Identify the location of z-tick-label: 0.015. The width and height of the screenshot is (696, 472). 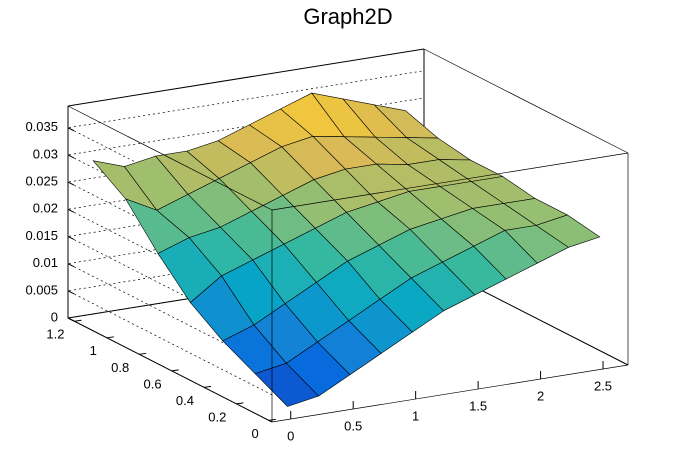
(41, 235).